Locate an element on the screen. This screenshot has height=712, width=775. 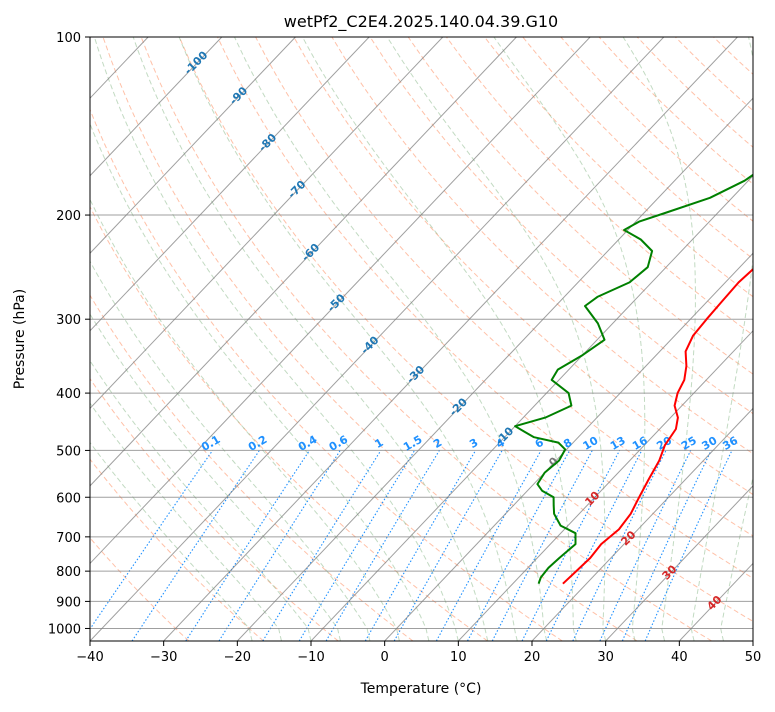
x-tick-label: 40 is located at coordinates (679, 657).